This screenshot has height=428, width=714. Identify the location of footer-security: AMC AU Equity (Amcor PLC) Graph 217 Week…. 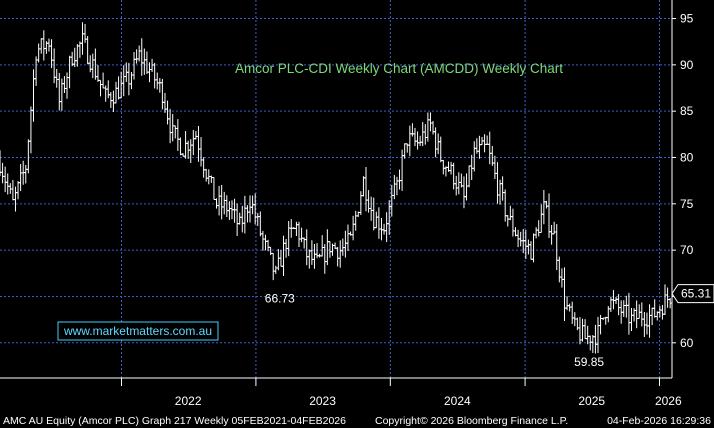
(174, 421).